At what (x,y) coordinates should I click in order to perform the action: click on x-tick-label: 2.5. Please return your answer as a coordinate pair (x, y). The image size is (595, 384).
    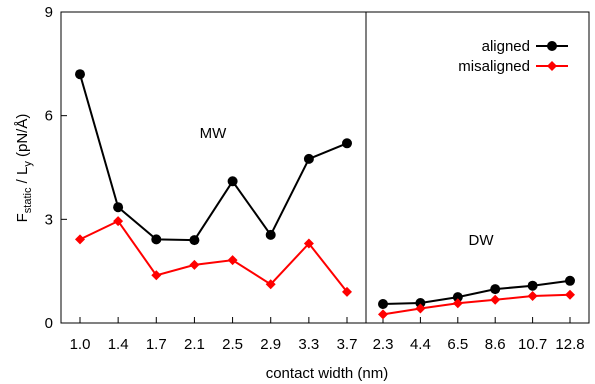
    Looking at the image, I should click on (232, 344).